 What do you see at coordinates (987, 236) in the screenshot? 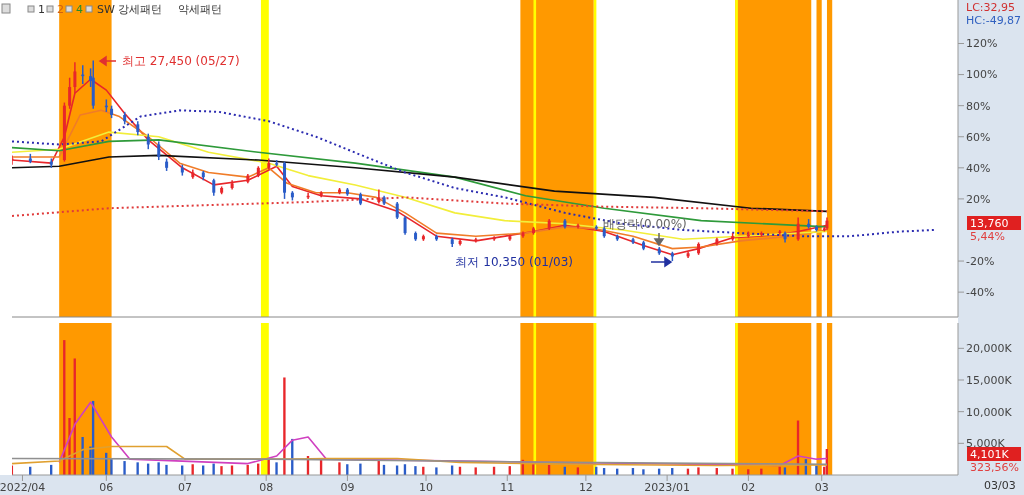
I see `text: 5,44%` at bounding box center [987, 236].